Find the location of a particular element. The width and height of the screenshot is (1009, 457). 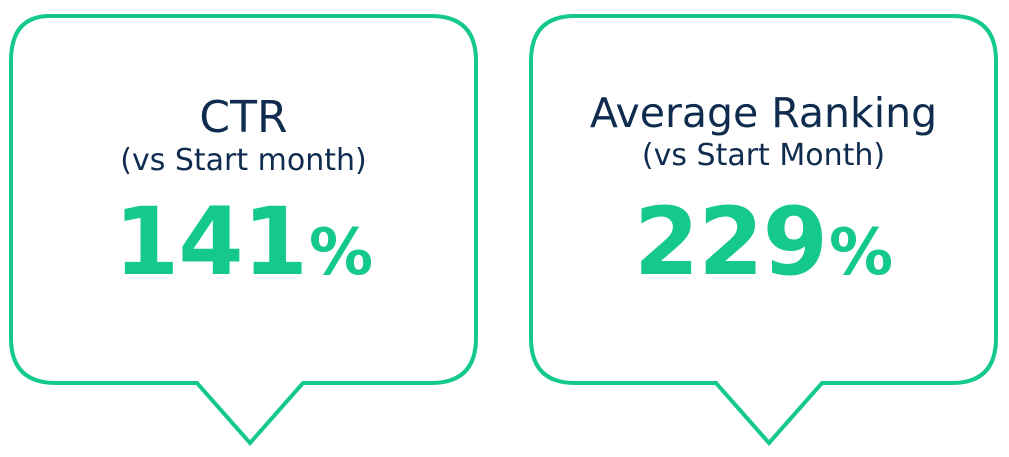

card-value: 141% is located at coordinates (243, 242).